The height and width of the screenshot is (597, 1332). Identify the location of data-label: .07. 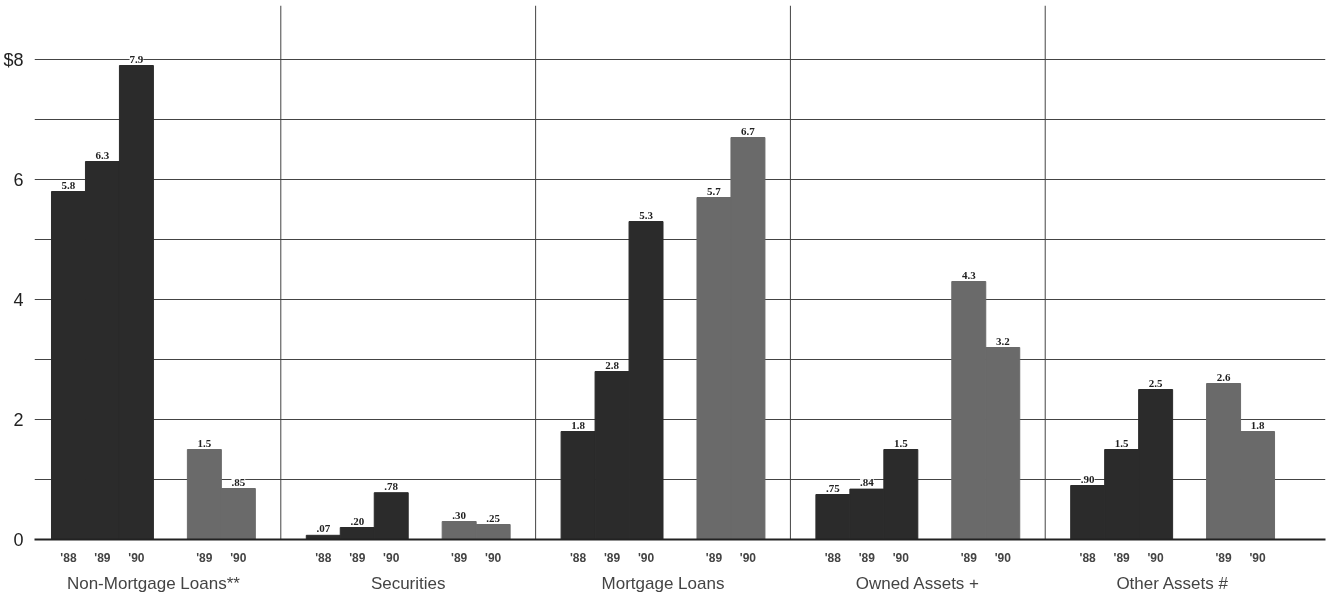
(323, 528).